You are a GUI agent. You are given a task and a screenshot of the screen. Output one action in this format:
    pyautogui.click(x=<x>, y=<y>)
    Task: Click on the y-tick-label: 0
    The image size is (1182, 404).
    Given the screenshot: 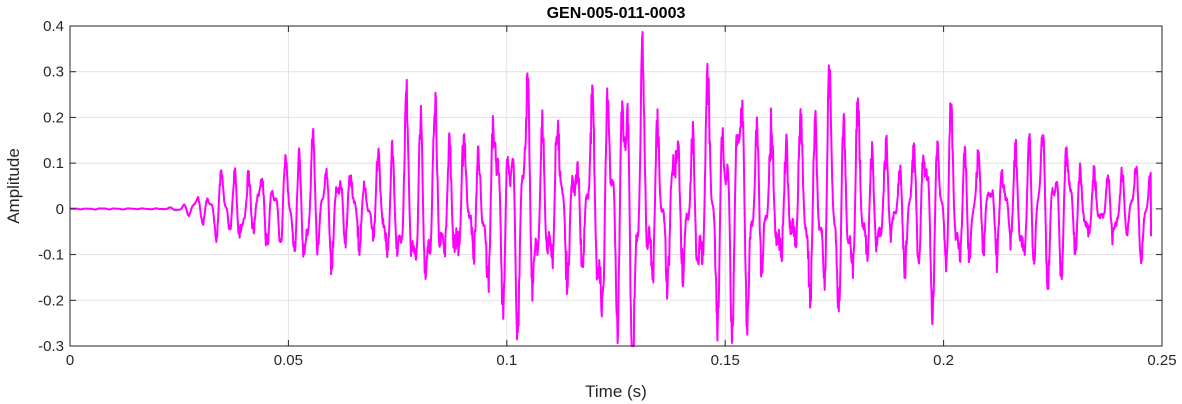 What is the action you would take?
    pyautogui.click(x=60, y=209)
    